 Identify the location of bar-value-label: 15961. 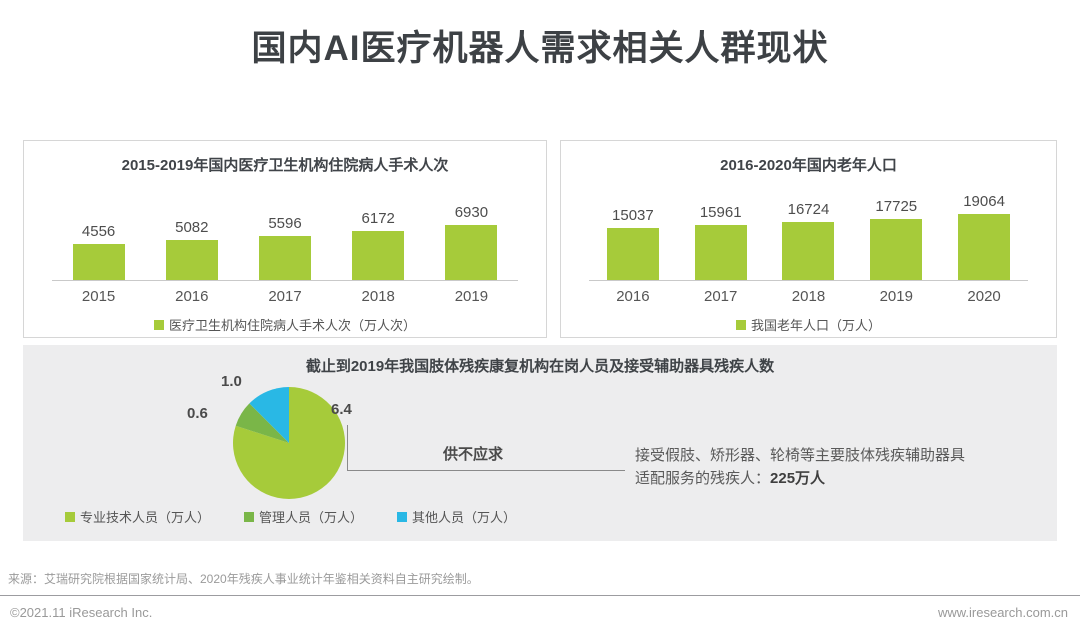
(720, 212).